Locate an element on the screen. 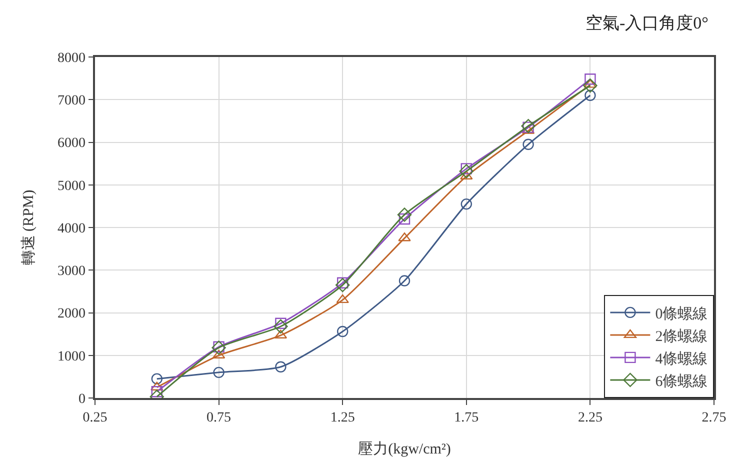 This screenshot has height=475, width=738. x-tick-label: 2.75 is located at coordinates (714, 418).